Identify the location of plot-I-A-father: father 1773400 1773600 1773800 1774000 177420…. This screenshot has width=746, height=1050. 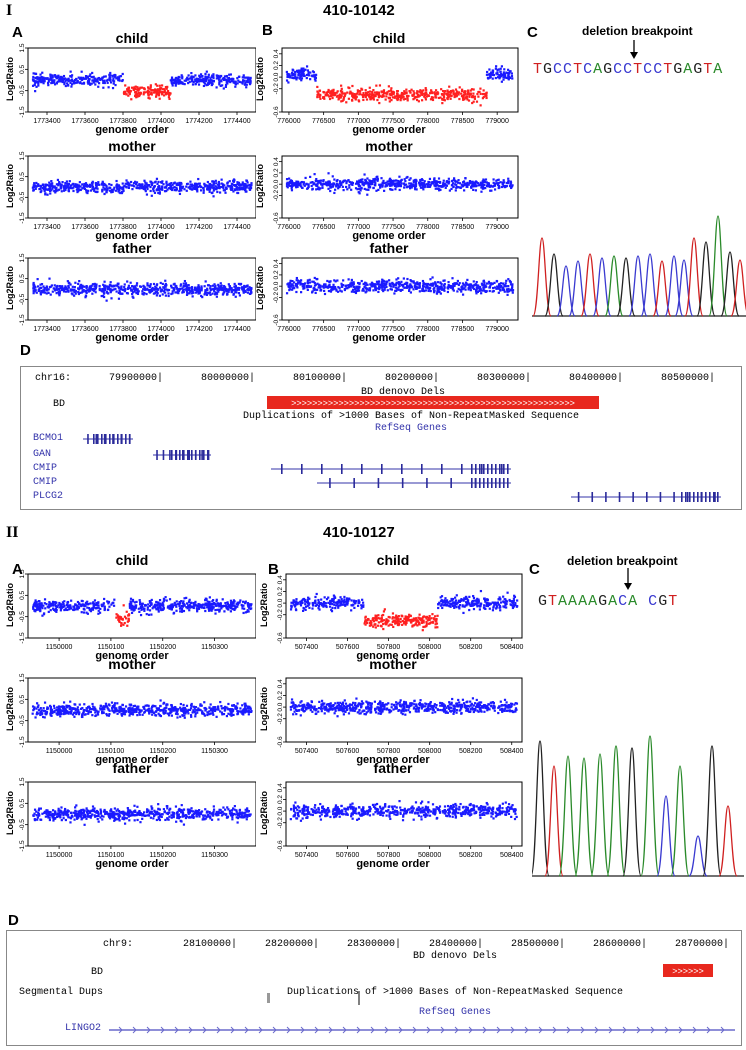
(130, 292).